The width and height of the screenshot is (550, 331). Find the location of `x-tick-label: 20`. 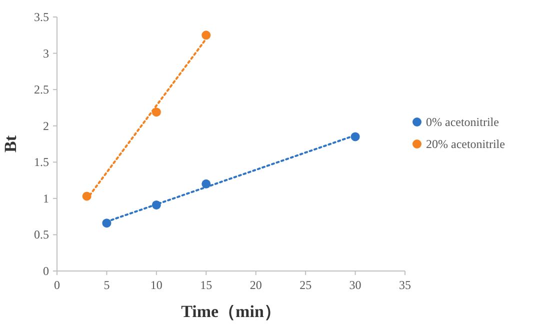

x-tick-label: 20 is located at coordinates (256, 285).